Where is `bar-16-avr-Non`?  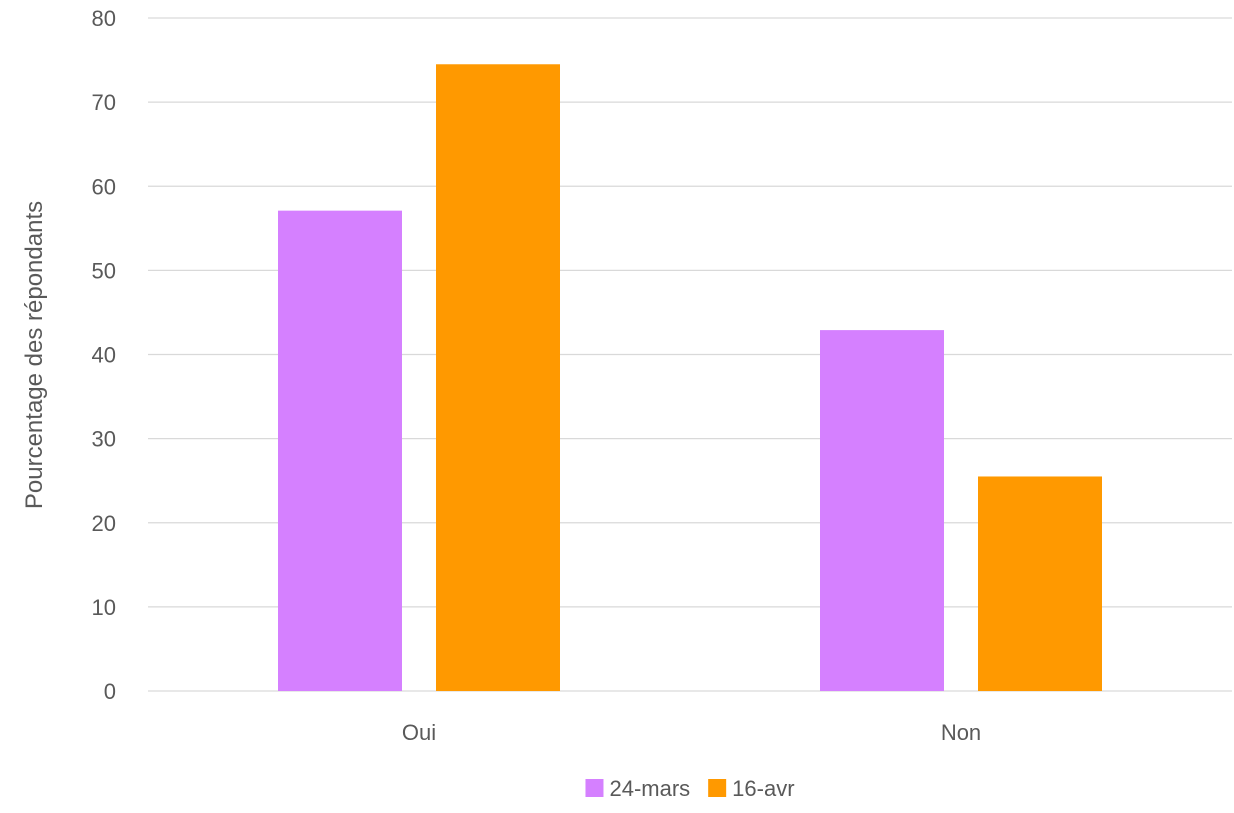 bar-16-avr-Non is located at coordinates (1040, 583).